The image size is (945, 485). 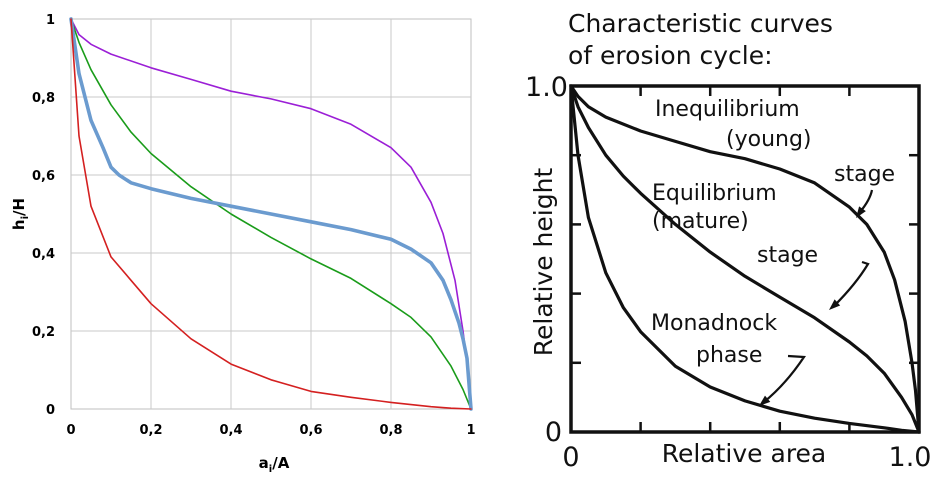 What do you see at coordinates (270, 430) in the screenshot?
I see `x-tick-labels: 0 0,2 0,4 0,6 0,8 1` at bounding box center [270, 430].